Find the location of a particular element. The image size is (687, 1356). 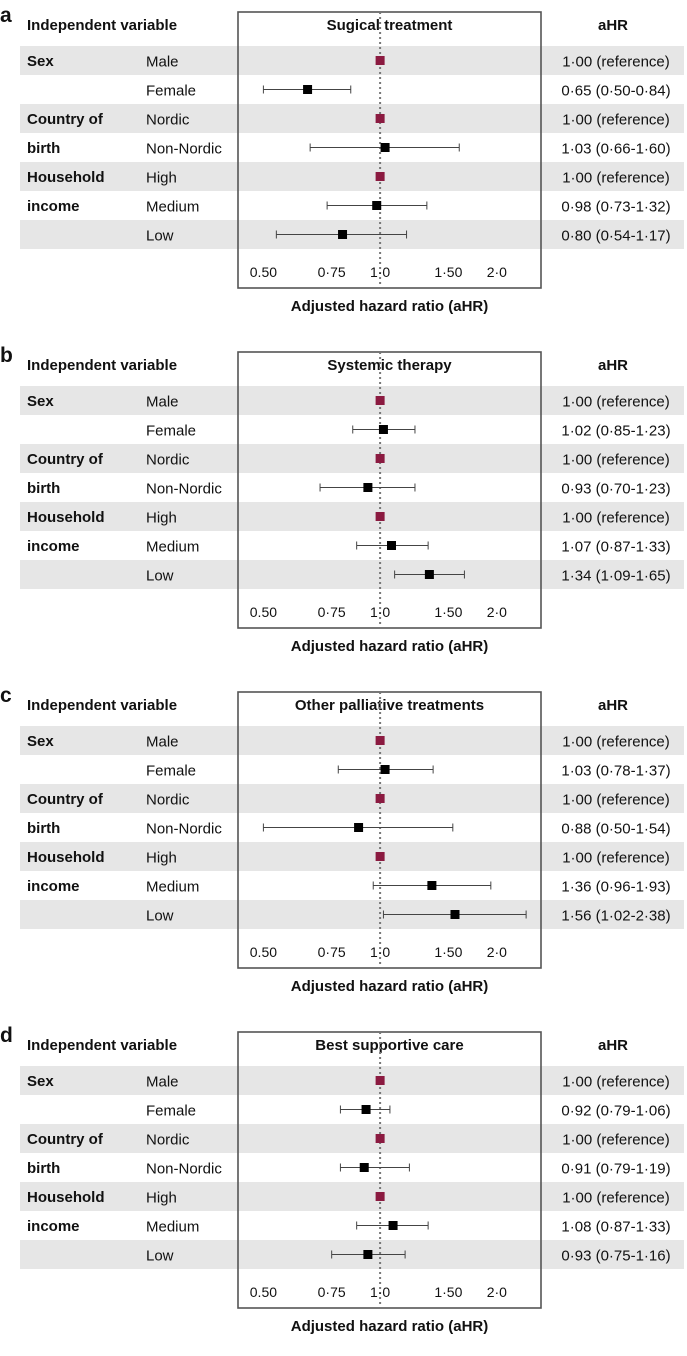

ahr-value: 0·93 (0·75-1·16) is located at coordinates (615, 1256).